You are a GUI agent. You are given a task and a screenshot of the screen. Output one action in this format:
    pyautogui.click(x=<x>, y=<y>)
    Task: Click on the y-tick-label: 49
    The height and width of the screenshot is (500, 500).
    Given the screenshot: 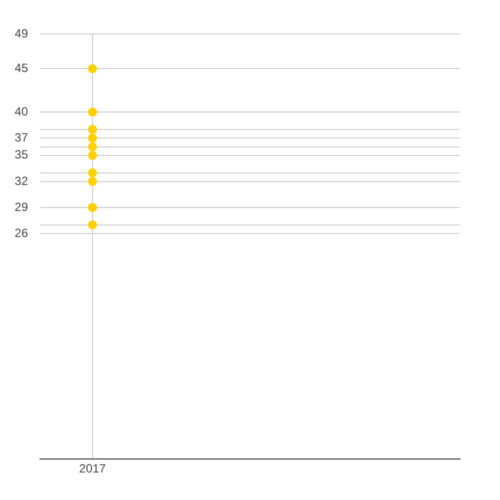 What is the action you would take?
    pyautogui.click(x=21, y=33)
    